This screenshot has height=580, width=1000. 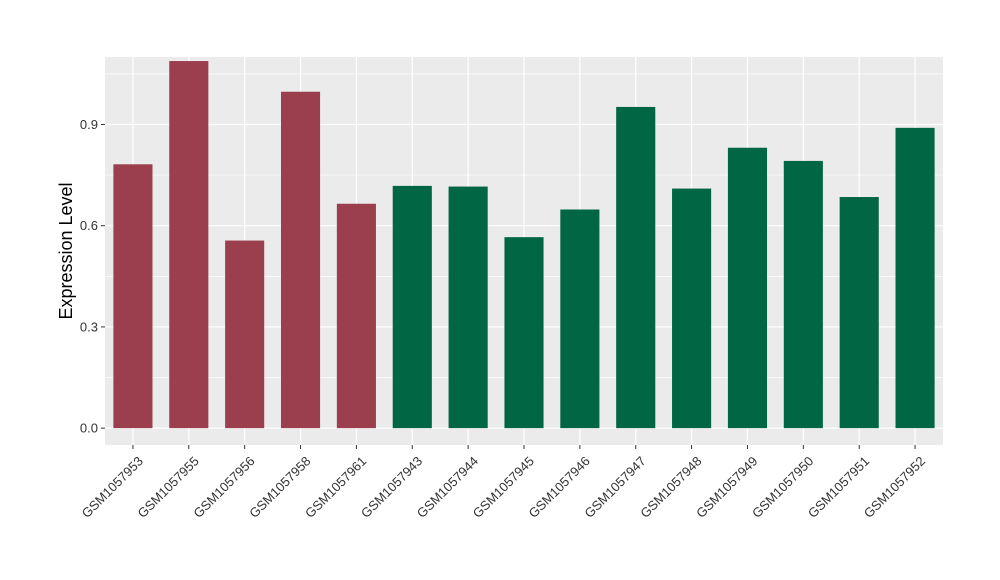 What do you see at coordinates (747, 288) in the screenshot?
I see `bar-GSM1057949` at bounding box center [747, 288].